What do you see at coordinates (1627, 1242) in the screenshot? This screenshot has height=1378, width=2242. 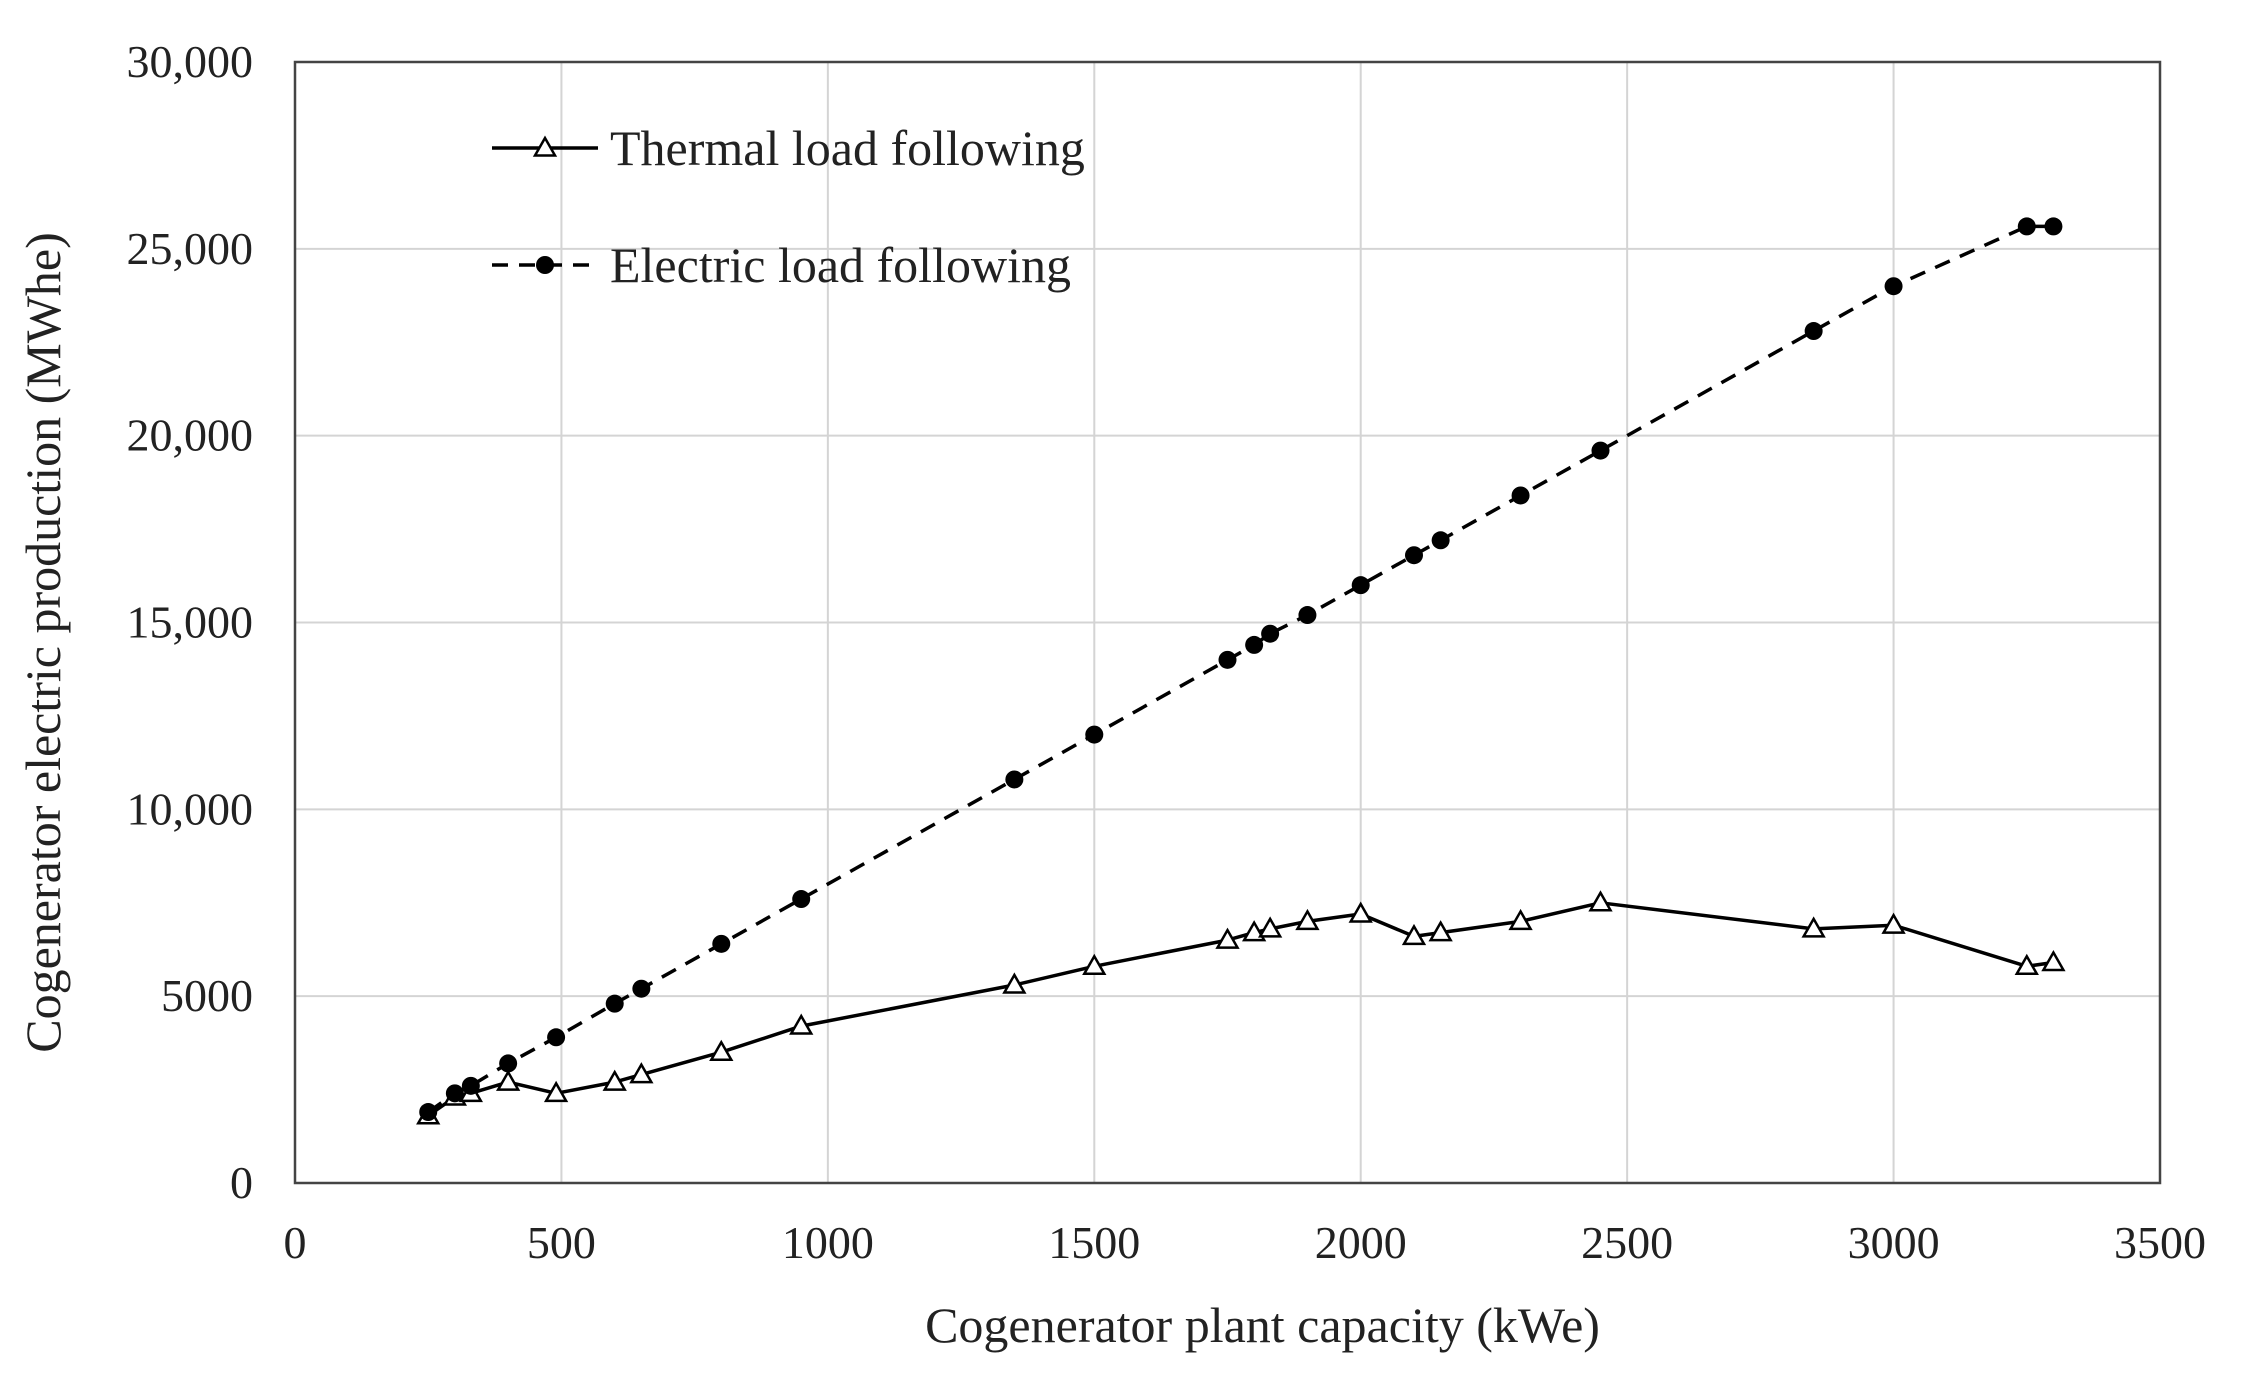 I see `x-tick-label: 2500` at bounding box center [1627, 1242].